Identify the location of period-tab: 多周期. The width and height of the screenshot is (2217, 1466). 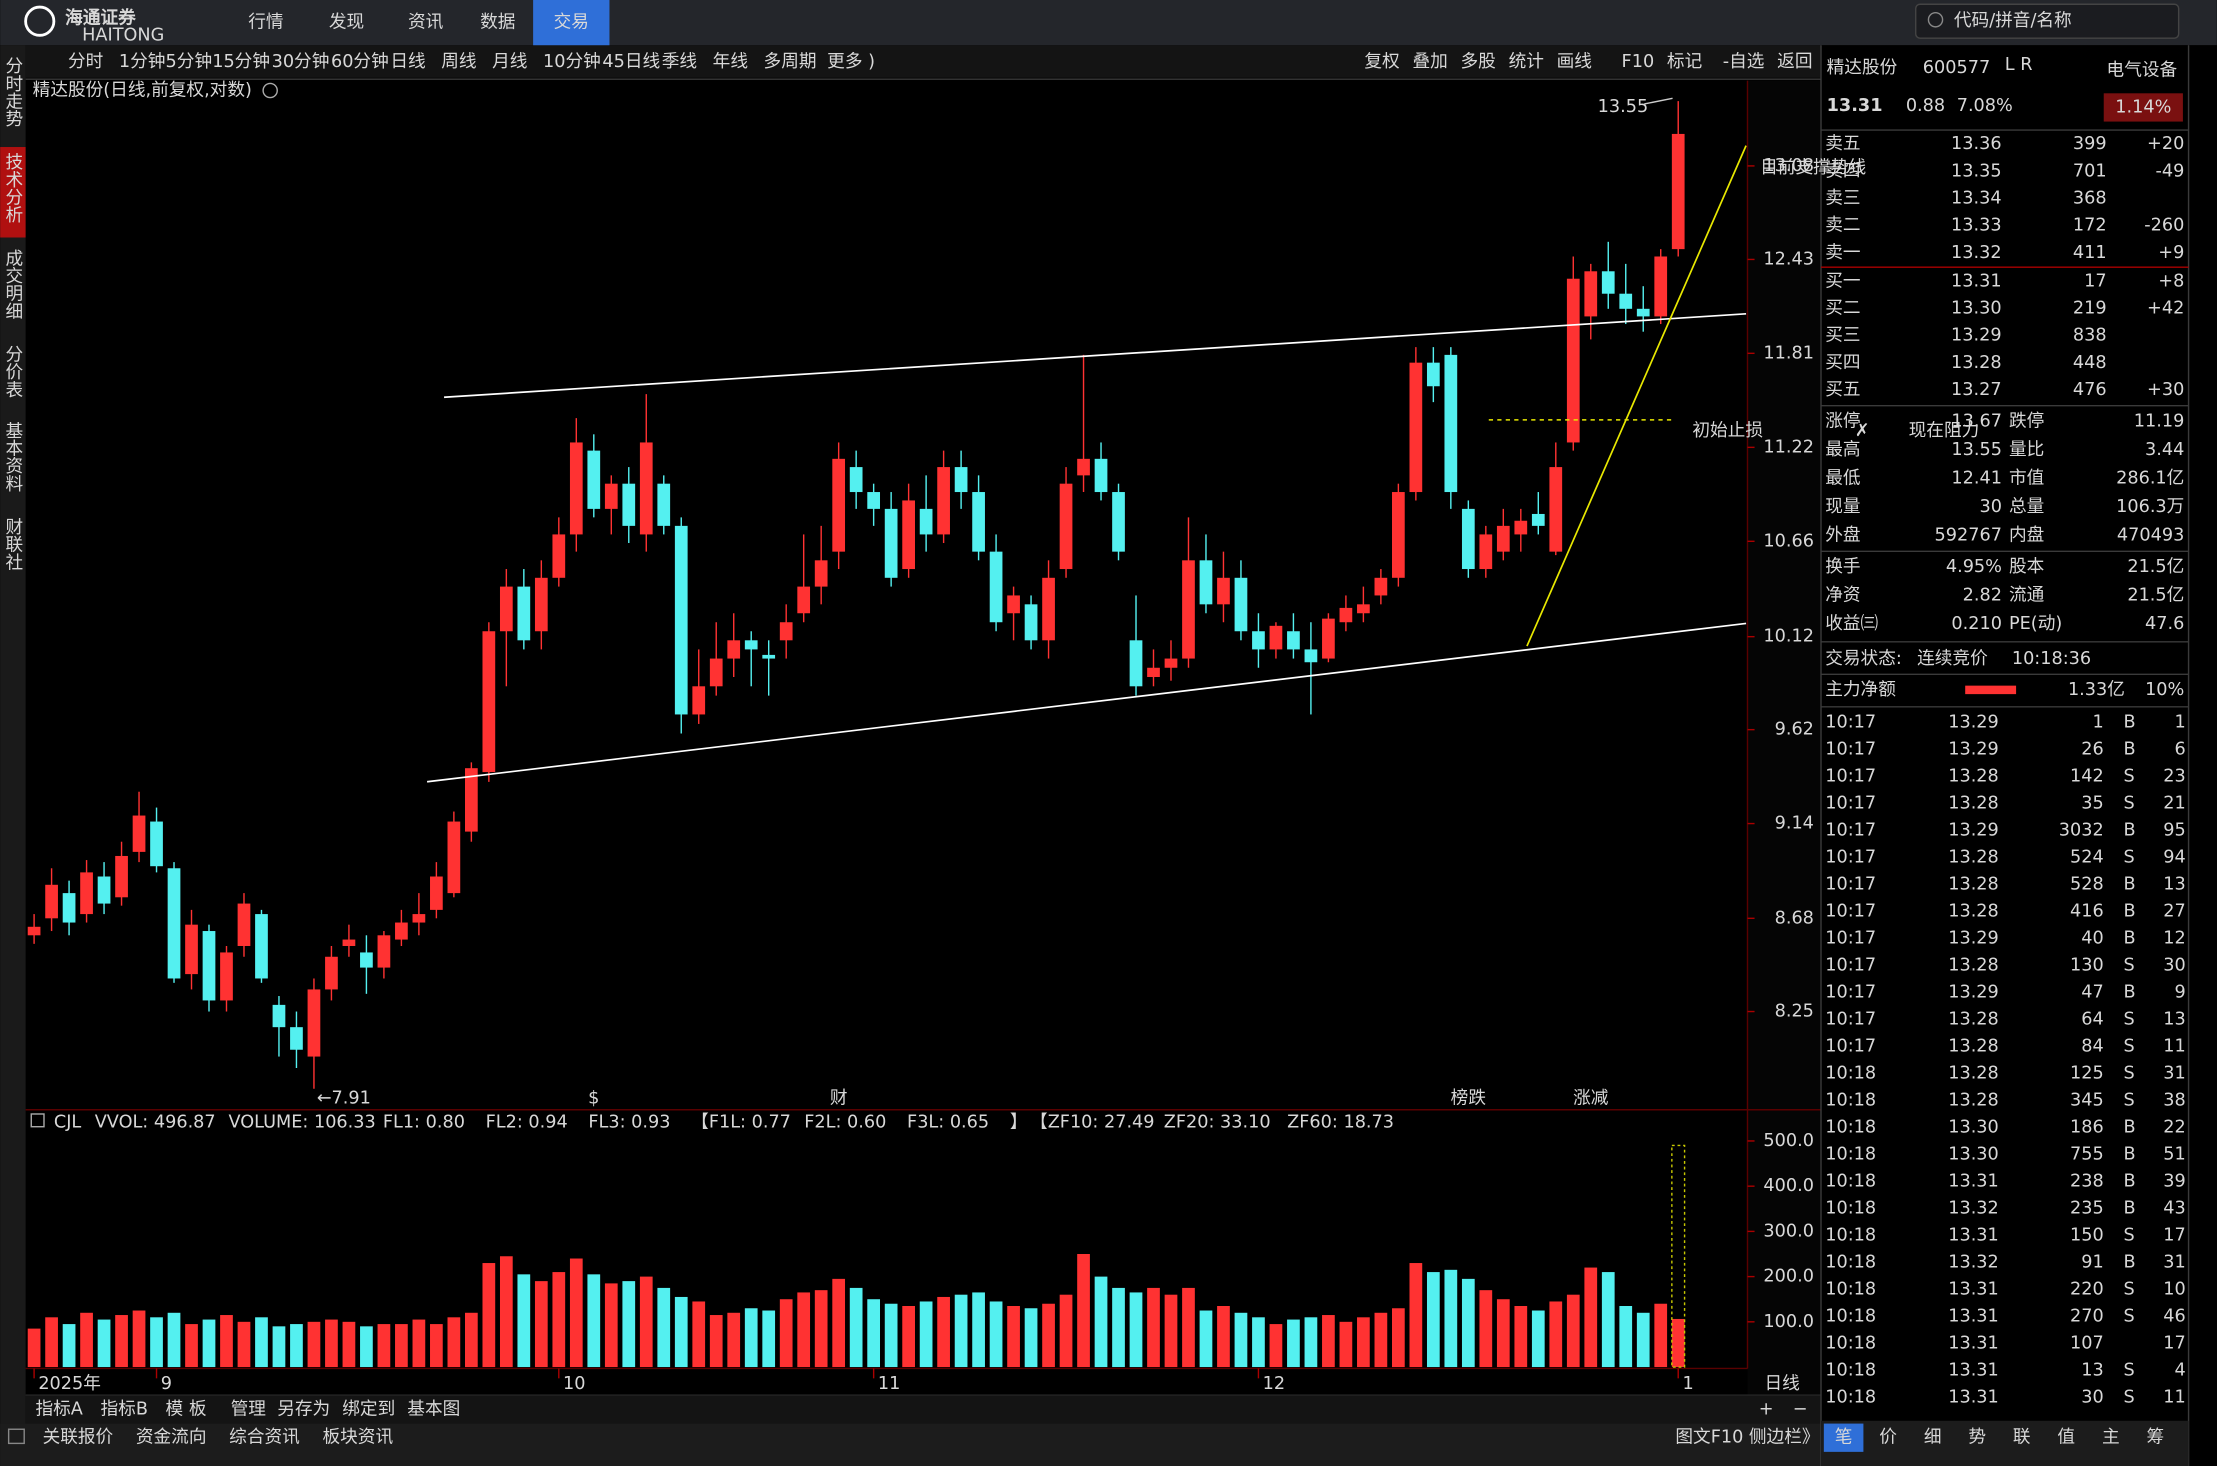
(790, 61).